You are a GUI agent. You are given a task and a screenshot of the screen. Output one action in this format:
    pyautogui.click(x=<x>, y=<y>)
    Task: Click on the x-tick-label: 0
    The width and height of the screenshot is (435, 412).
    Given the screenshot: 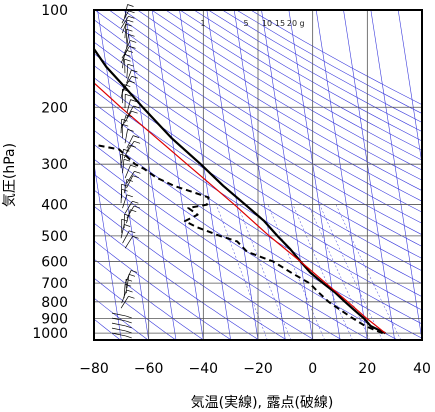 What is the action you would take?
    pyautogui.click(x=312, y=369)
    